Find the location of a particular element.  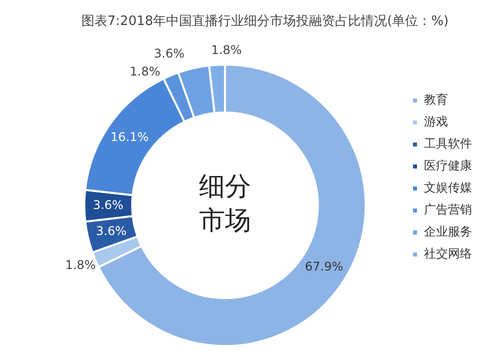

legend-label: 教育 is located at coordinates (436, 99).